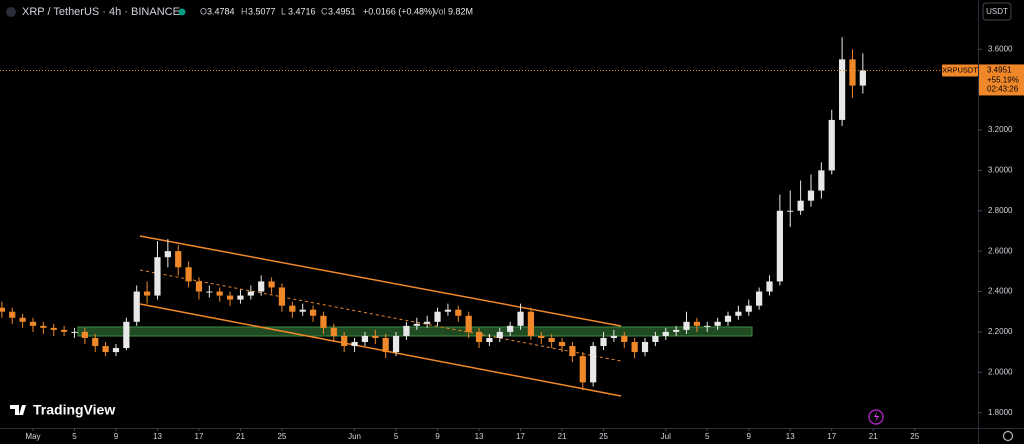 This screenshot has height=444, width=1024. I want to click on change: +0.0166 (+0.48%), so click(399, 11).